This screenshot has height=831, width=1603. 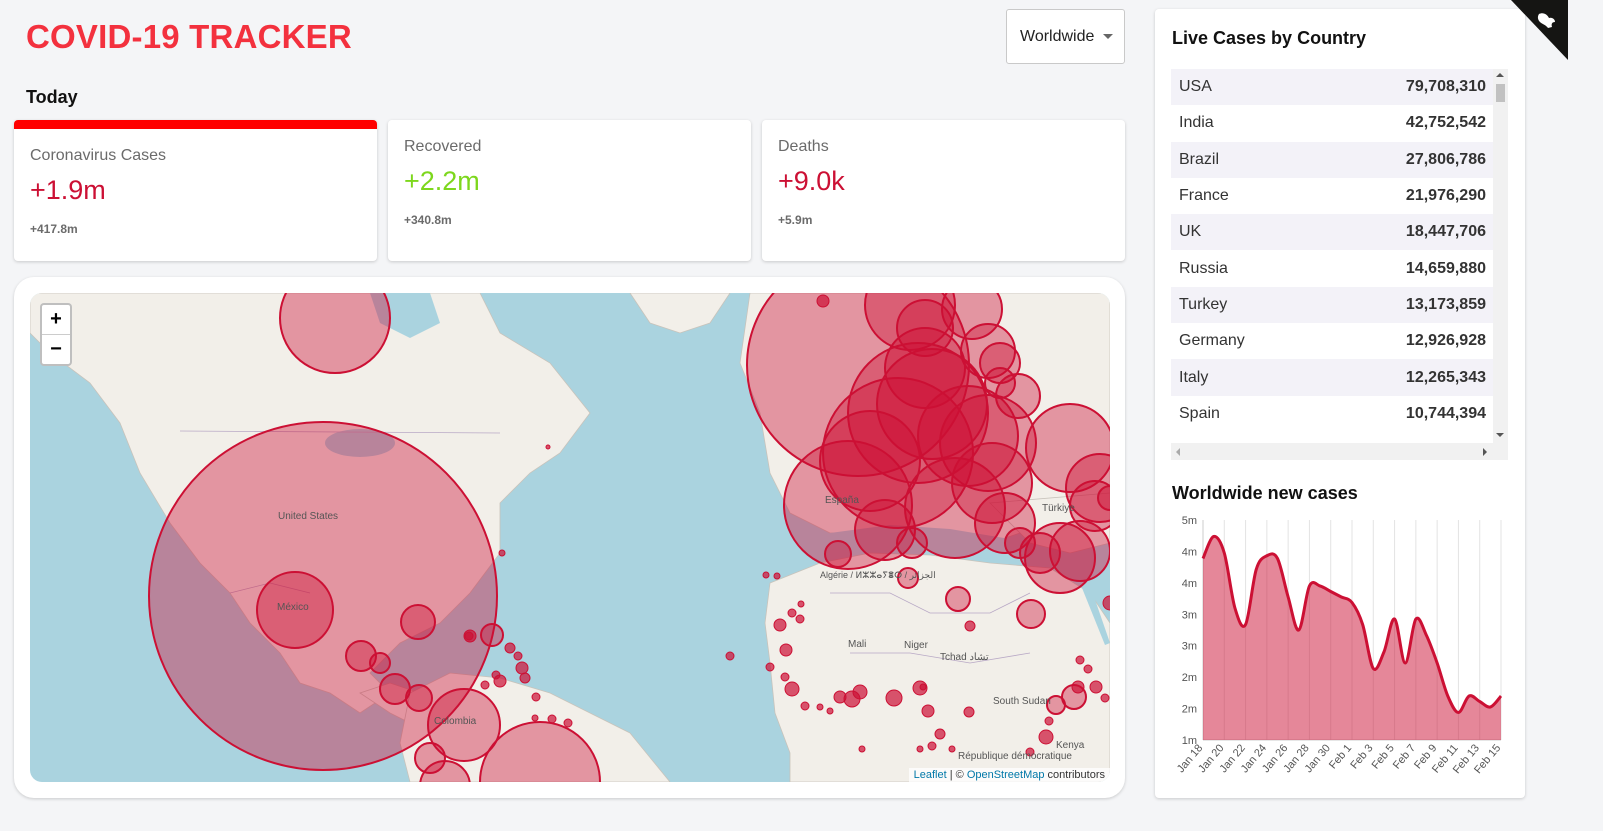 What do you see at coordinates (1361, 756) in the screenshot?
I see `x-tick-label: Feb 3` at bounding box center [1361, 756].